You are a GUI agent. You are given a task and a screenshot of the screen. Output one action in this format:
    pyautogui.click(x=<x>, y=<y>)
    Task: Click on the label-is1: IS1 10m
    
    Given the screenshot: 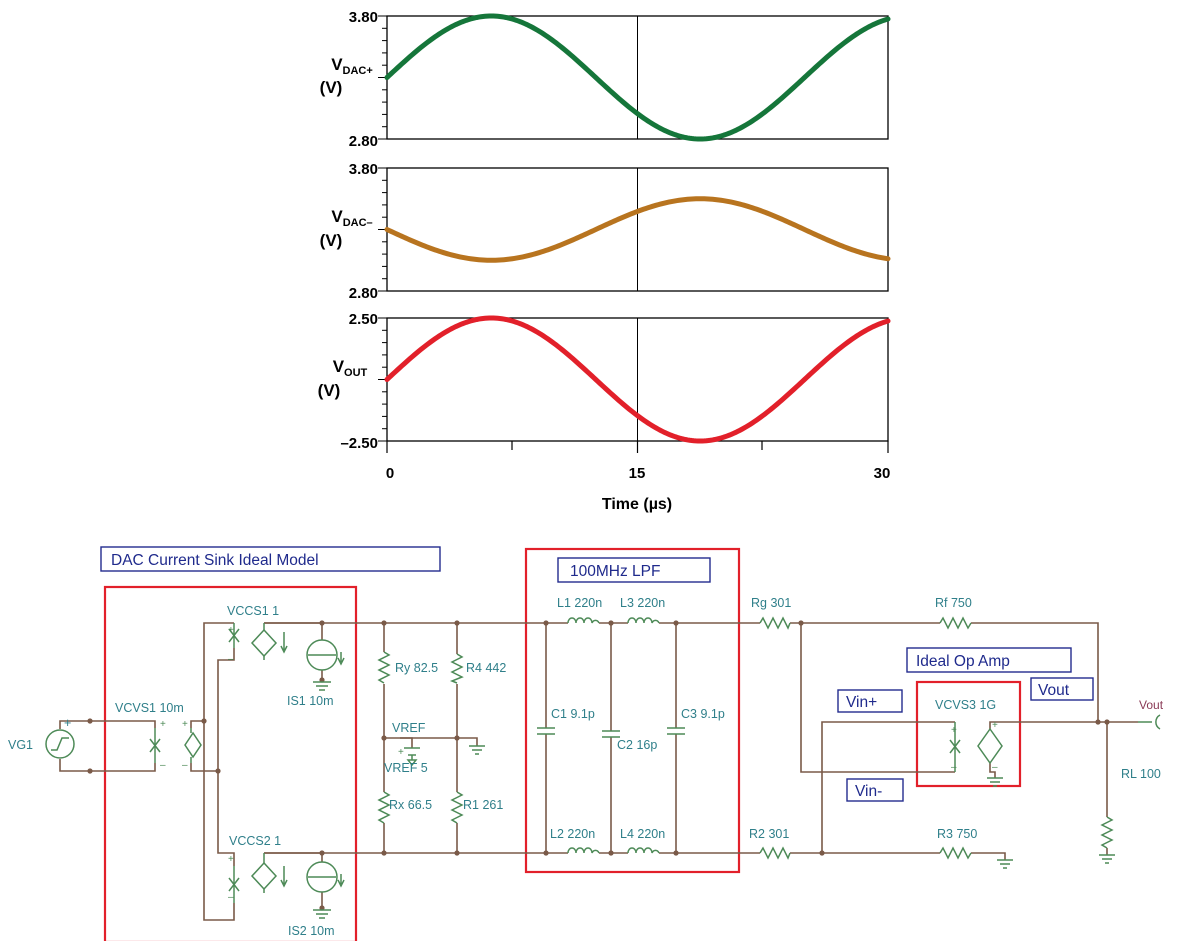 What is the action you would take?
    pyautogui.click(x=310, y=701)
    